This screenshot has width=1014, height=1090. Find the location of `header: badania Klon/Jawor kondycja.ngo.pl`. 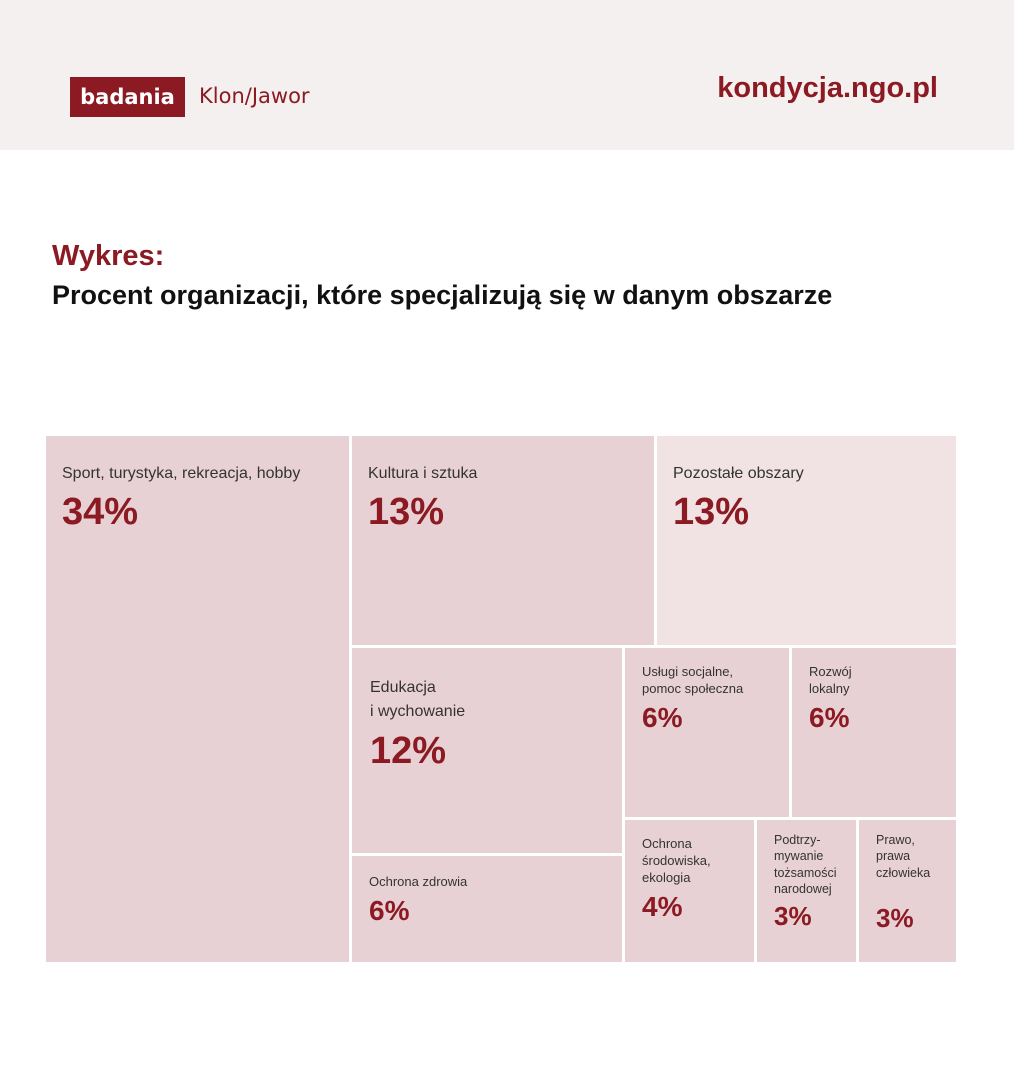

header: badania Klon/Jawor kondycja.ngo.pl is located at coordinates (507, 75).